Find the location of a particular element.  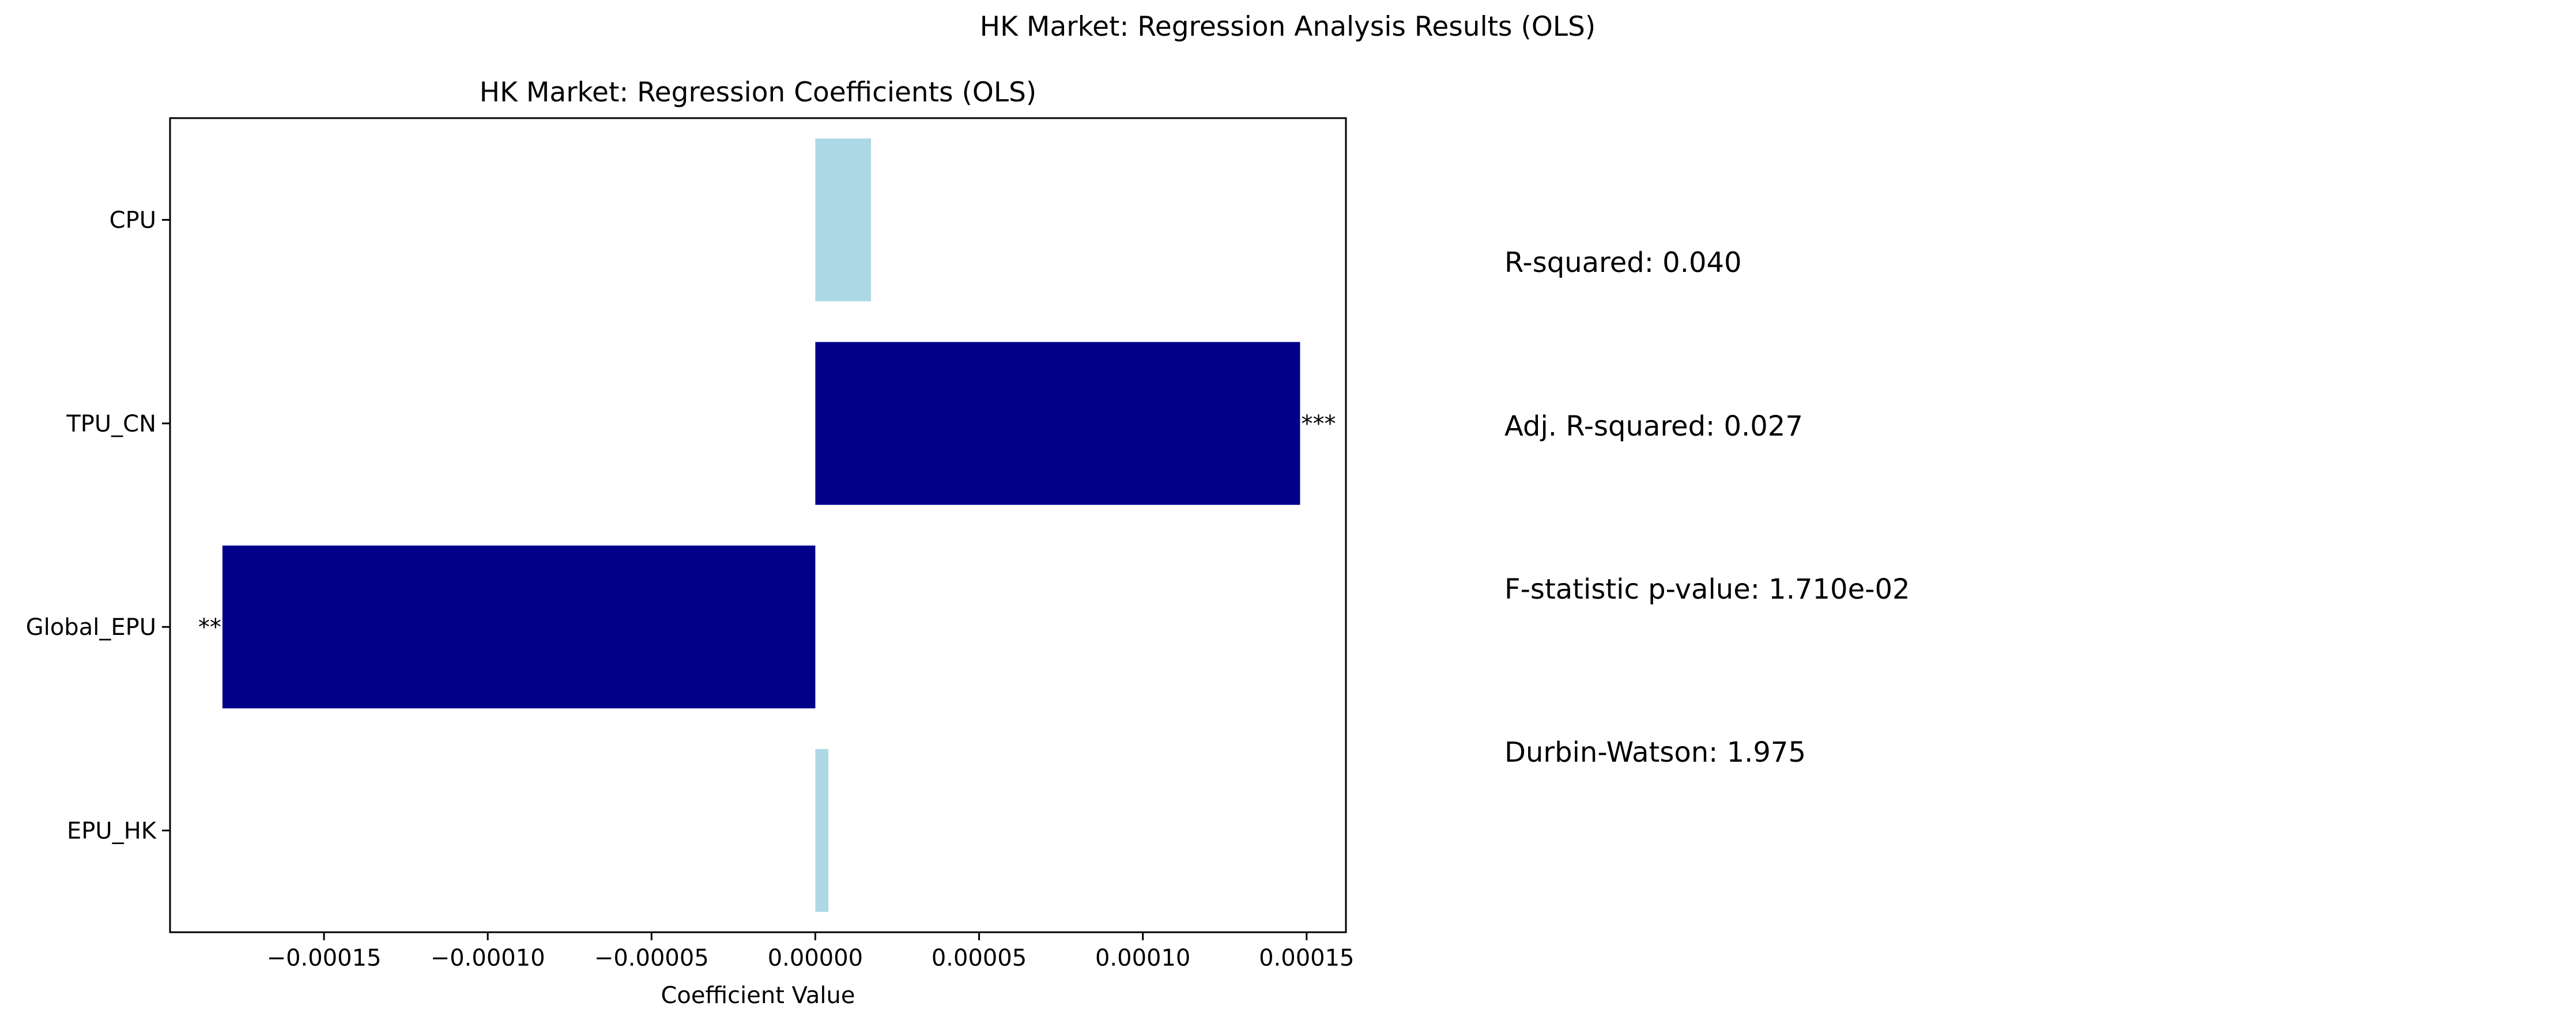

stat-line: R-squared: 0.040 is located at coordinates (1623, 263).